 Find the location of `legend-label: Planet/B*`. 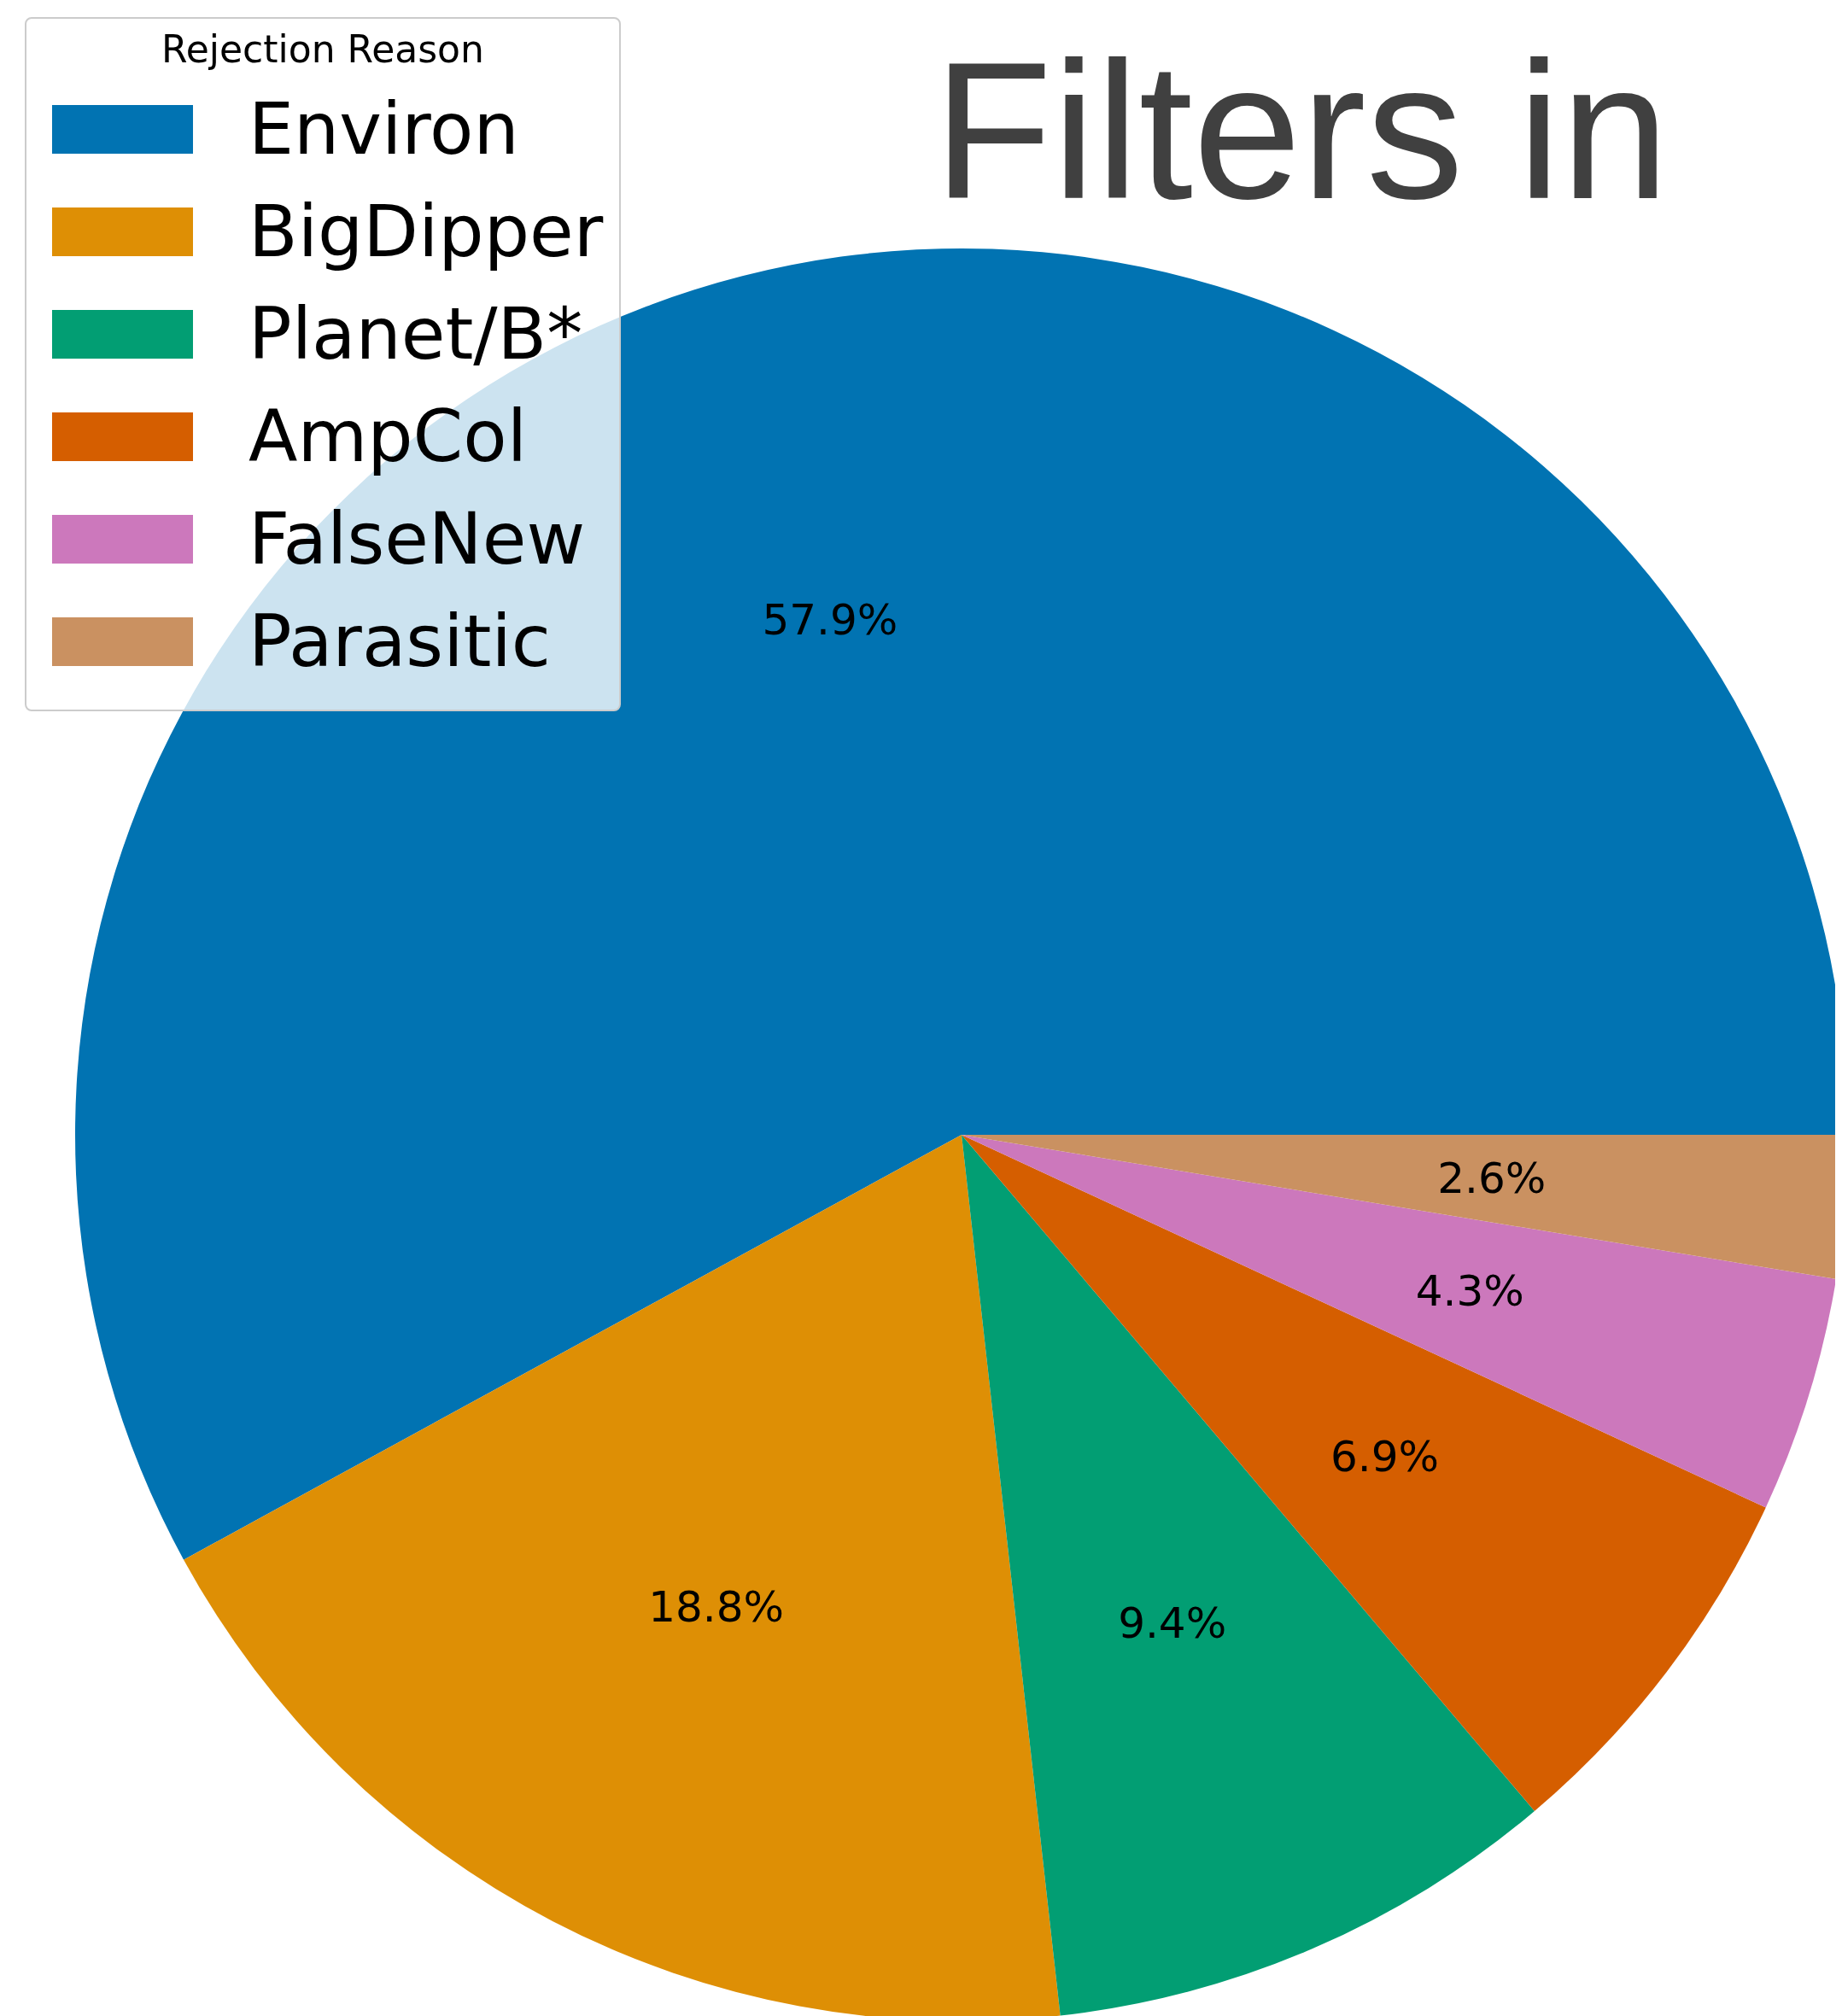

legend-label: Planet/B* is located at coordinates (416, 334).